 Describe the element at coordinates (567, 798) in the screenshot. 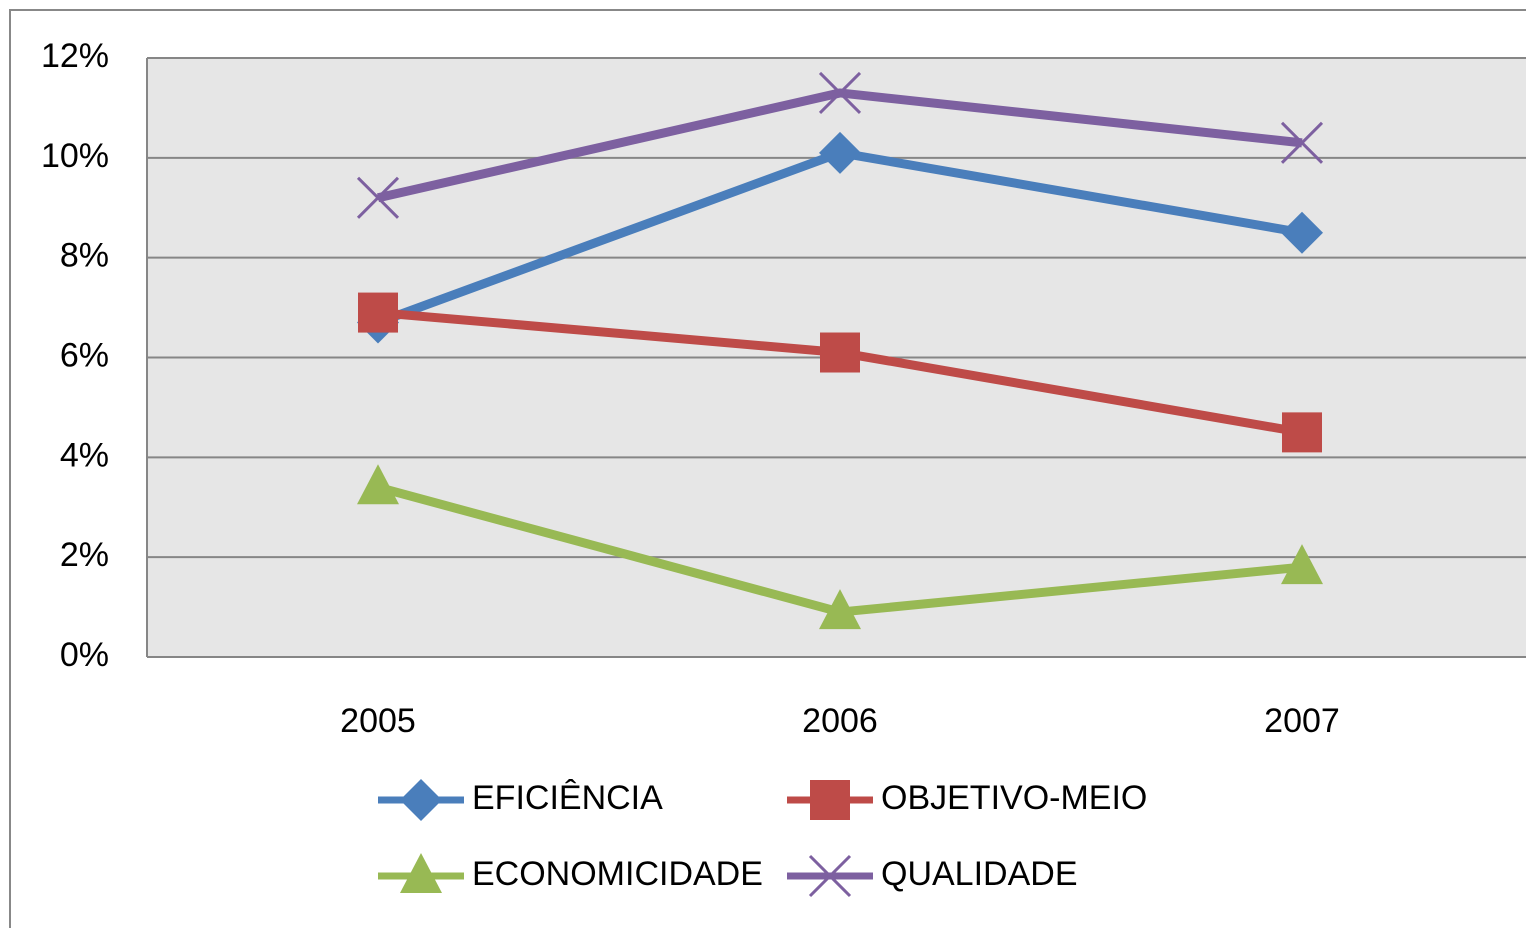

I see `legend-label: EFICIÊNCIA` at that location.